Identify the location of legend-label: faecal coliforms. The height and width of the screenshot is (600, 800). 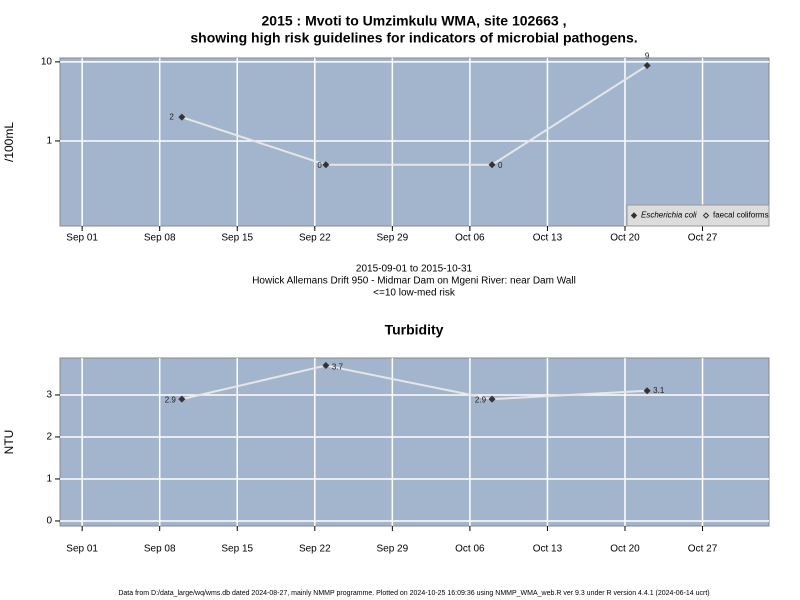
(741, 215).